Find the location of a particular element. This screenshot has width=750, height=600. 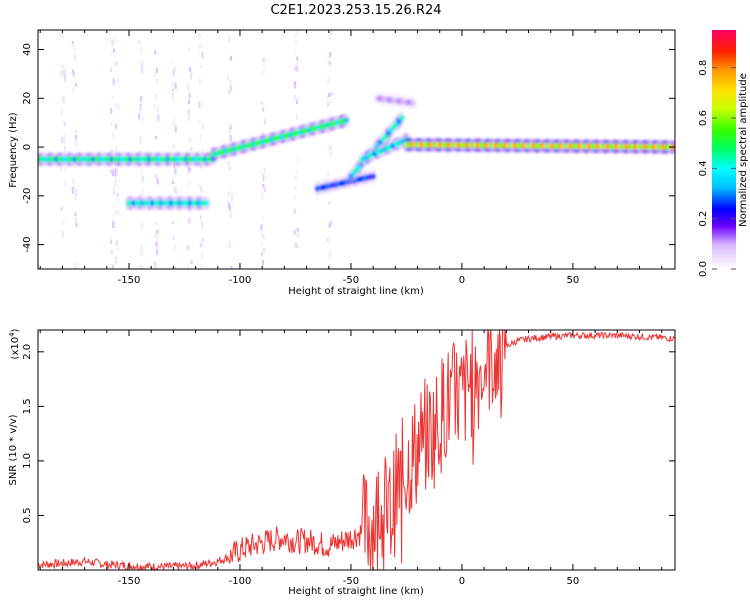

spectrogram-y-tick-label: -40 is located at coordinates (27, 244).